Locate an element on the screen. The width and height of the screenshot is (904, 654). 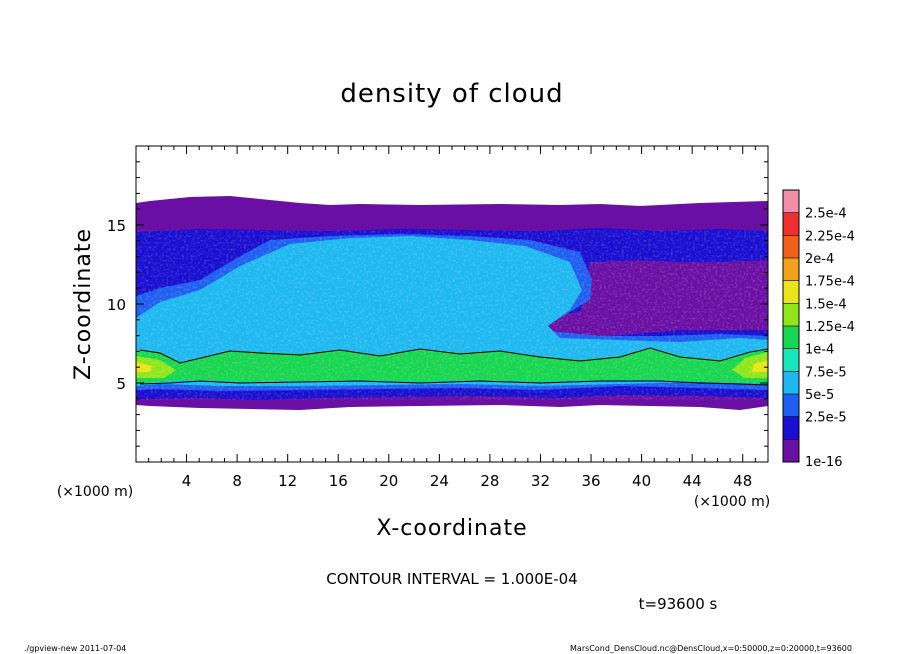
colorbar-label: 2.25e-4 is located at coordinates (830, 236).